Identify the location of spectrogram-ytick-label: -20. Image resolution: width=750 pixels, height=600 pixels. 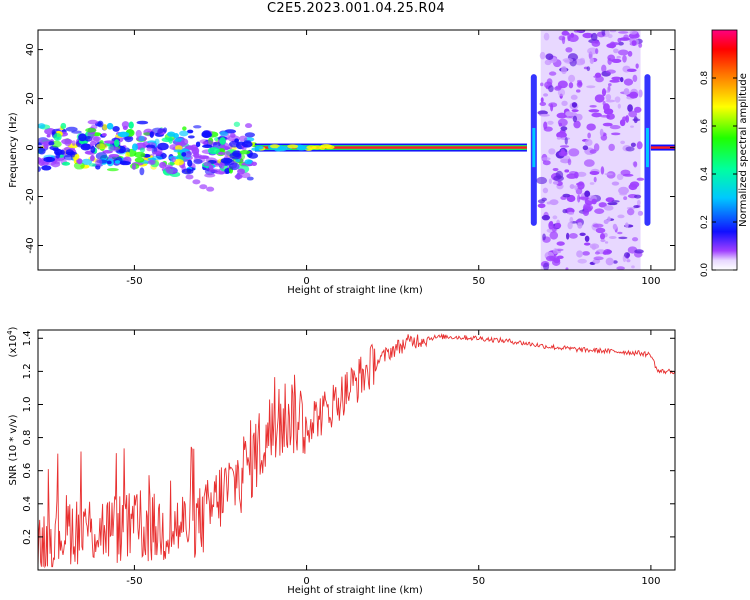
(30, 196).